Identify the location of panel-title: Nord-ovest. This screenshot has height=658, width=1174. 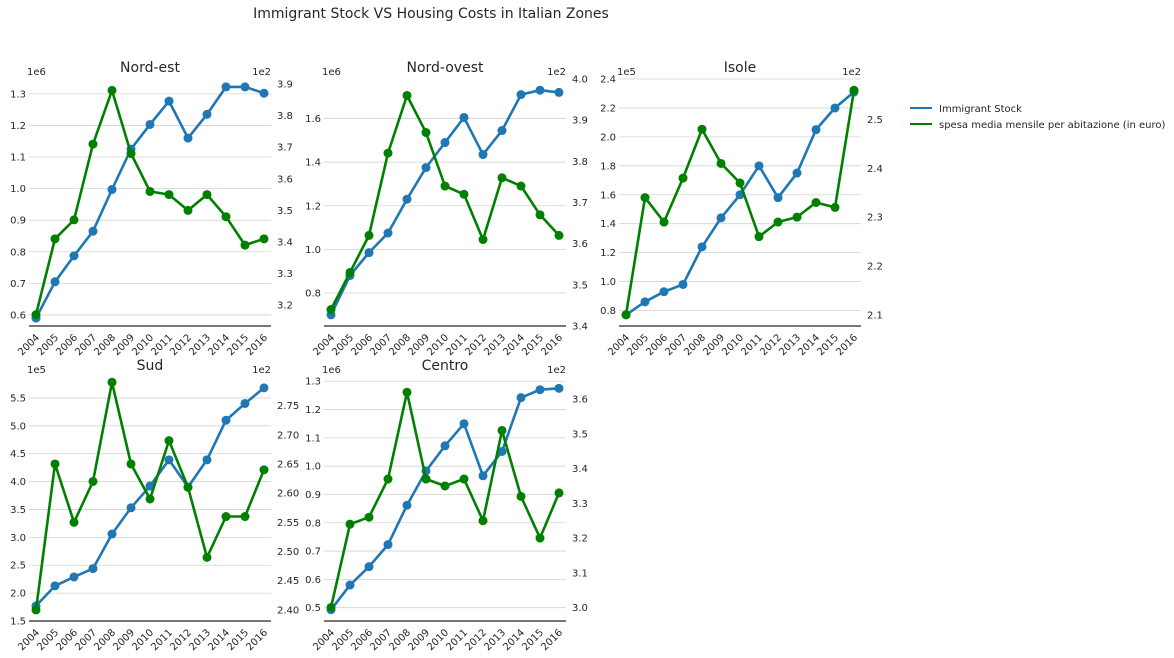
(446, 68).